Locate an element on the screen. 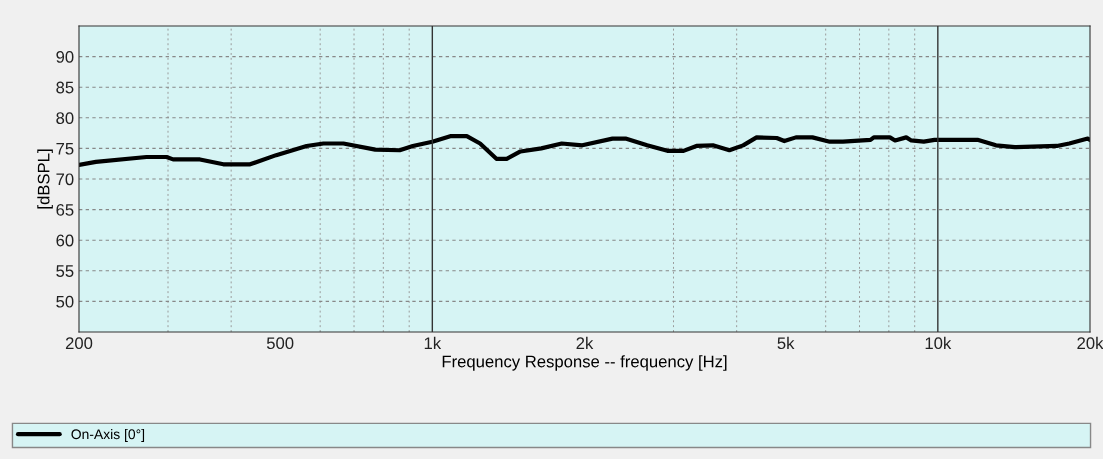  y-tick-label: 75 is located at coordinates (65, 148).